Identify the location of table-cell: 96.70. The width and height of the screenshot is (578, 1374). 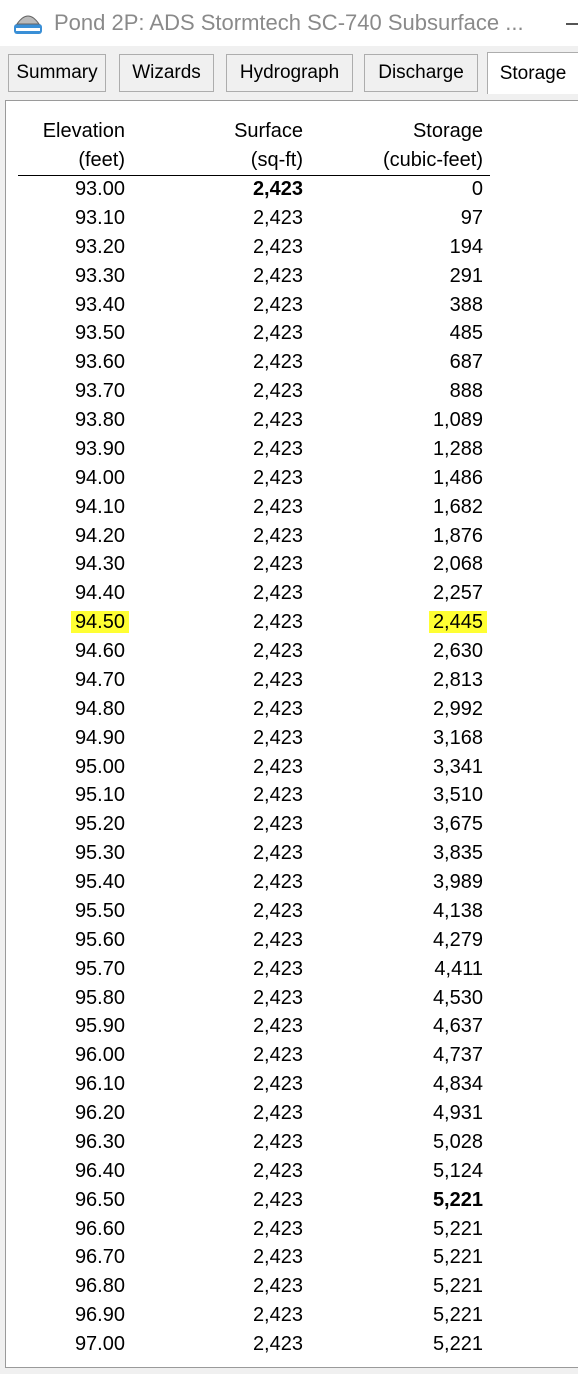
(100, 1257).